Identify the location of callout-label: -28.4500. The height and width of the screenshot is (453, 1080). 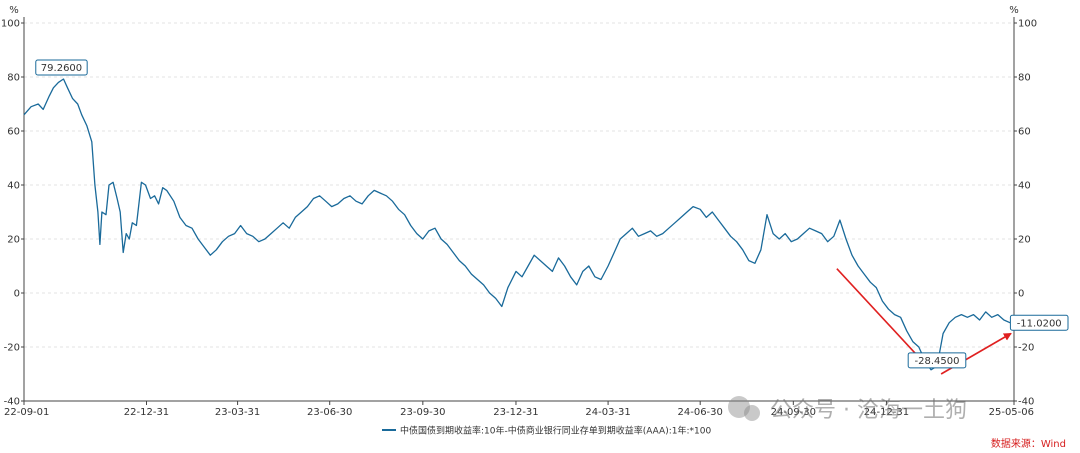
(937, 361).